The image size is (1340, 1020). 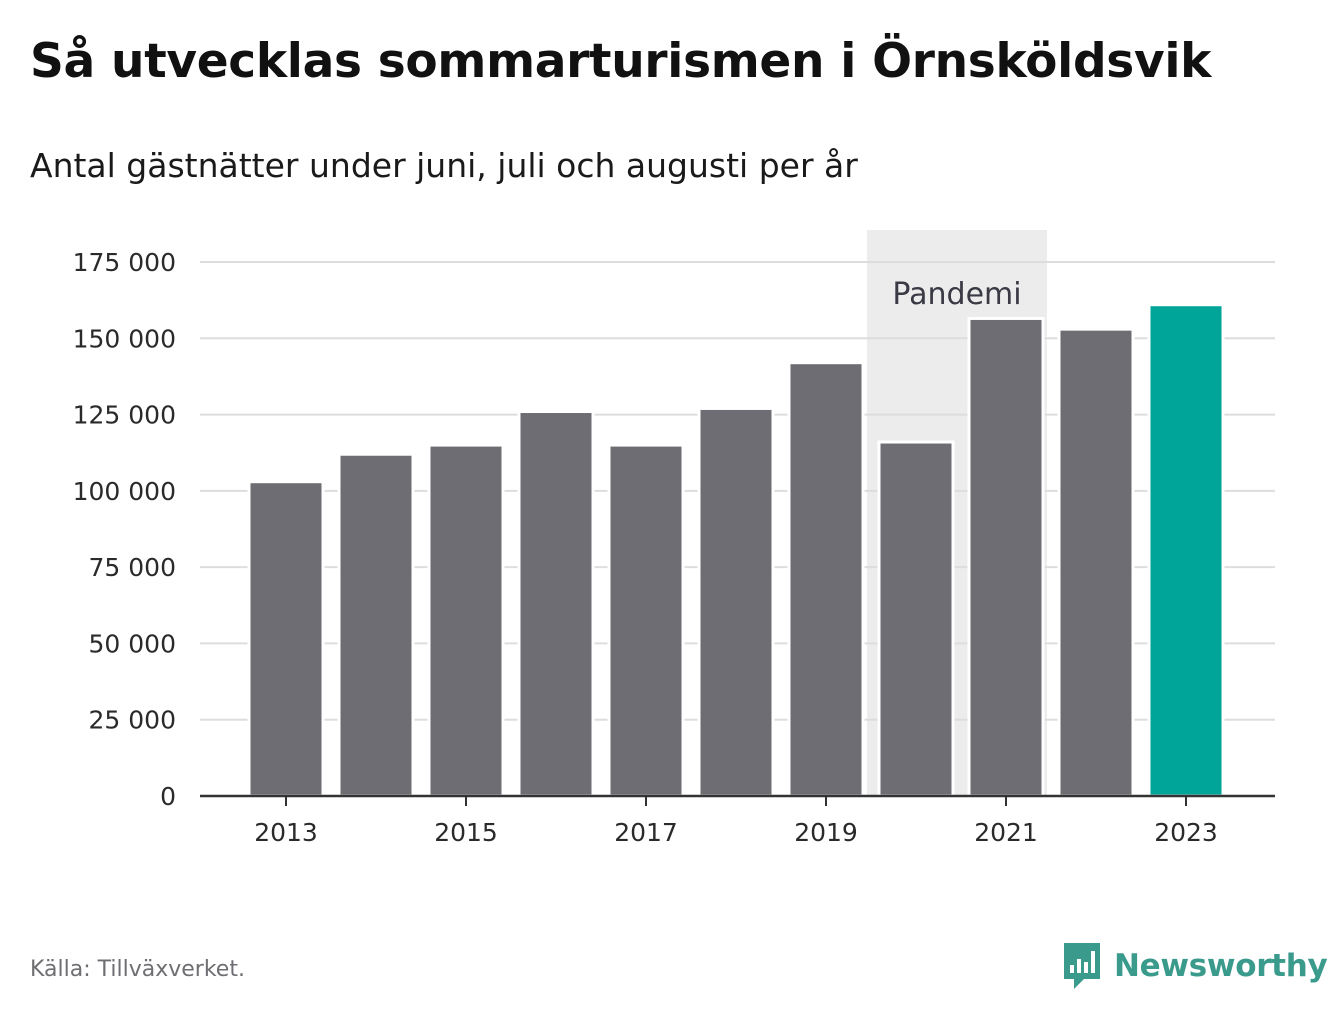 What do you see at coordinates (376, 625) in the screenshot?
I see `bar-2014` at bounding box center [376, 625].